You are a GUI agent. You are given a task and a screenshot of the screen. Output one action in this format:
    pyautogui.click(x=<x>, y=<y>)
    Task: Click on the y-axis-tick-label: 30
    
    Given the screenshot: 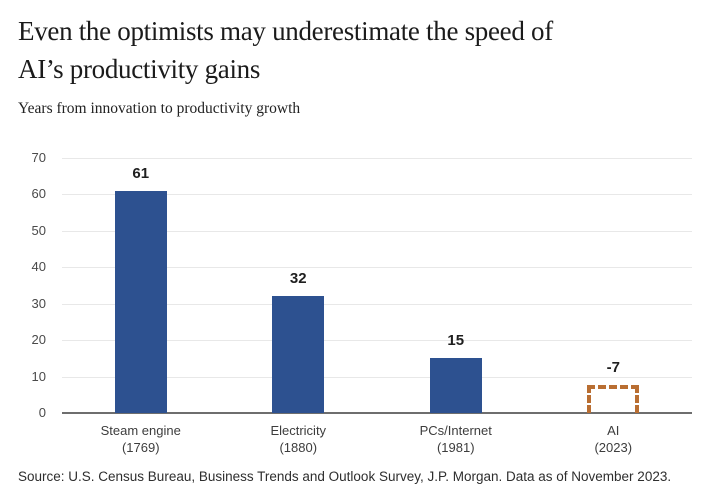 What is the action you would take?
    pyautogui.click(x=38, y=303)
    